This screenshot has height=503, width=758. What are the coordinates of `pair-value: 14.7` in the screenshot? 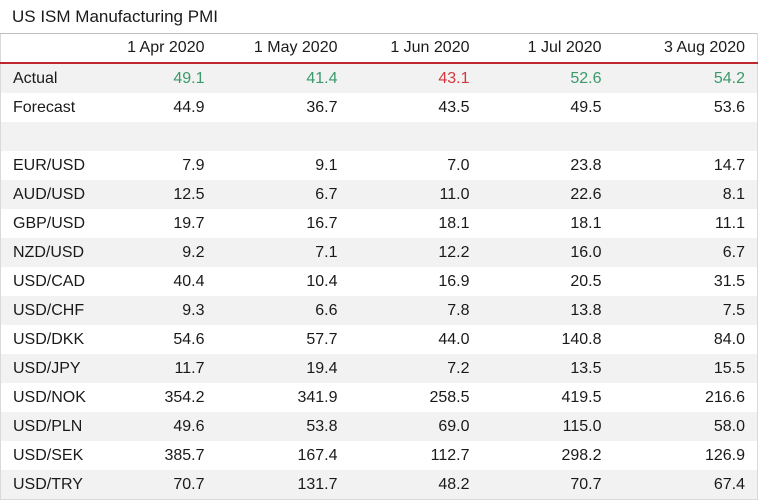 It's located at (685, 165).